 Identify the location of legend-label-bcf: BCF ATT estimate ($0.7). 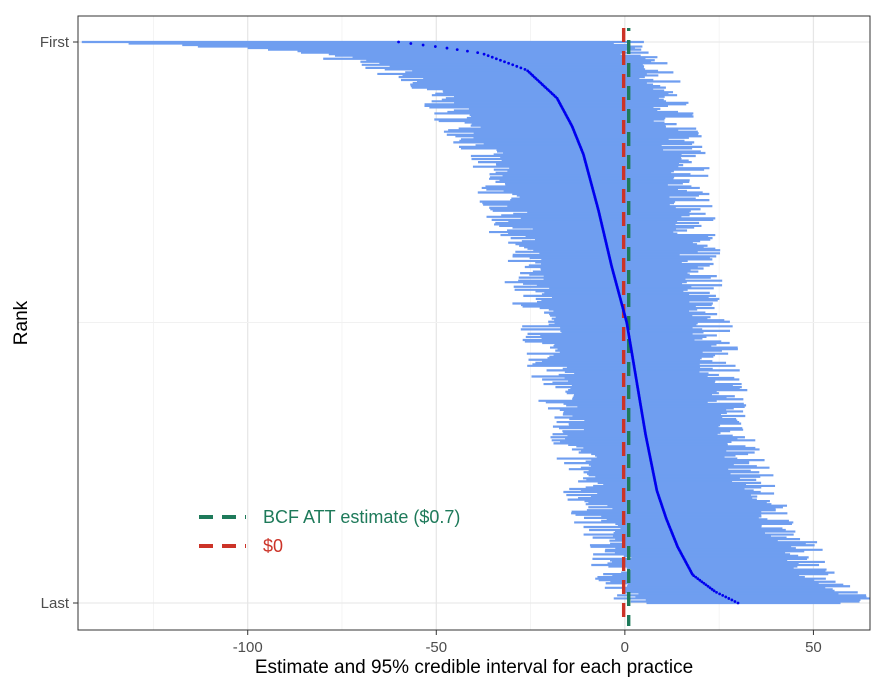
(361, 517).